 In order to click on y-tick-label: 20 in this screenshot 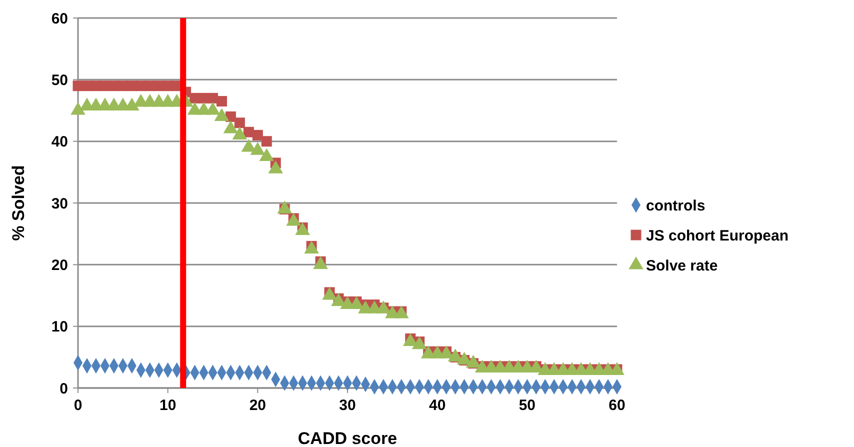, I will do `click(59, 265)`.